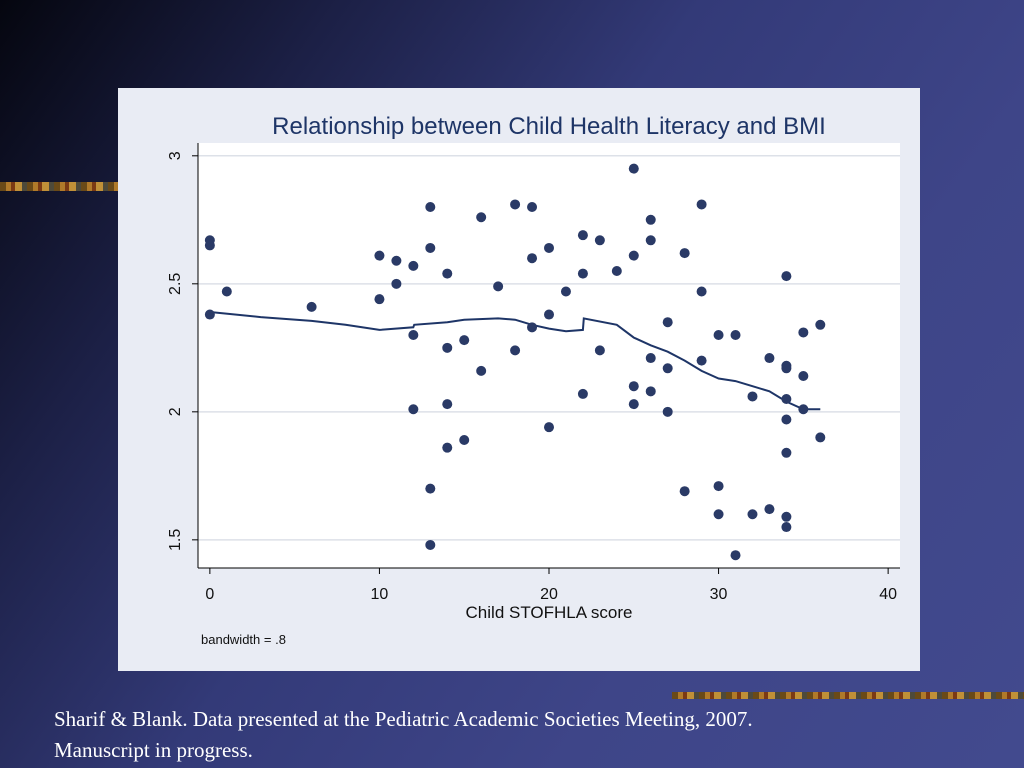  I want to click on x-tick-label: 30, so click(719, 594).